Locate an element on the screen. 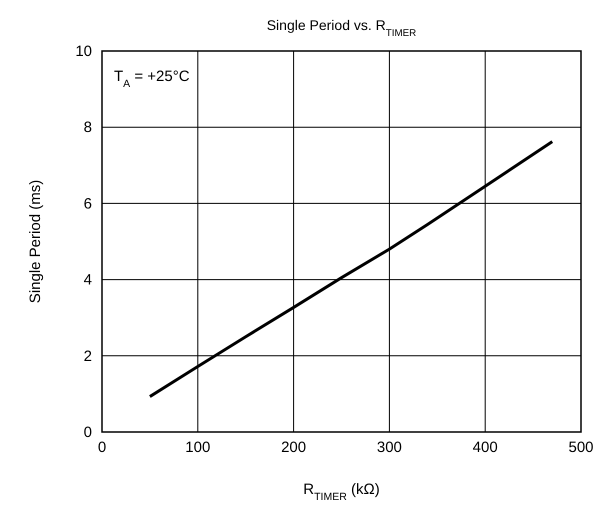  x-tick-label: 100 is located at coordinates (197, 447).